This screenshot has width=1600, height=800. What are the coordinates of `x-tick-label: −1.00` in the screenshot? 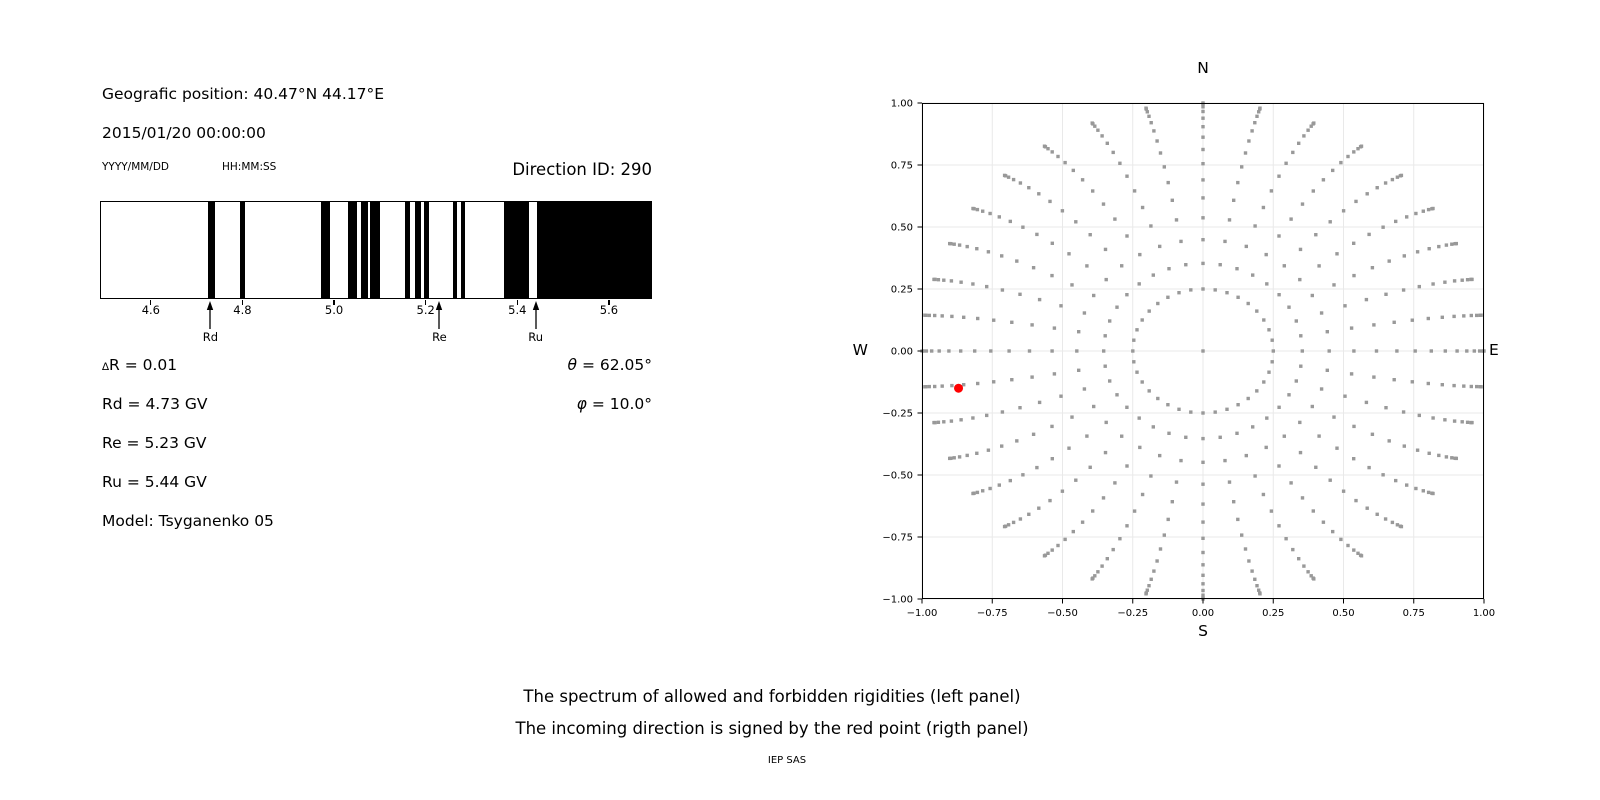 It's located at (922, 613).